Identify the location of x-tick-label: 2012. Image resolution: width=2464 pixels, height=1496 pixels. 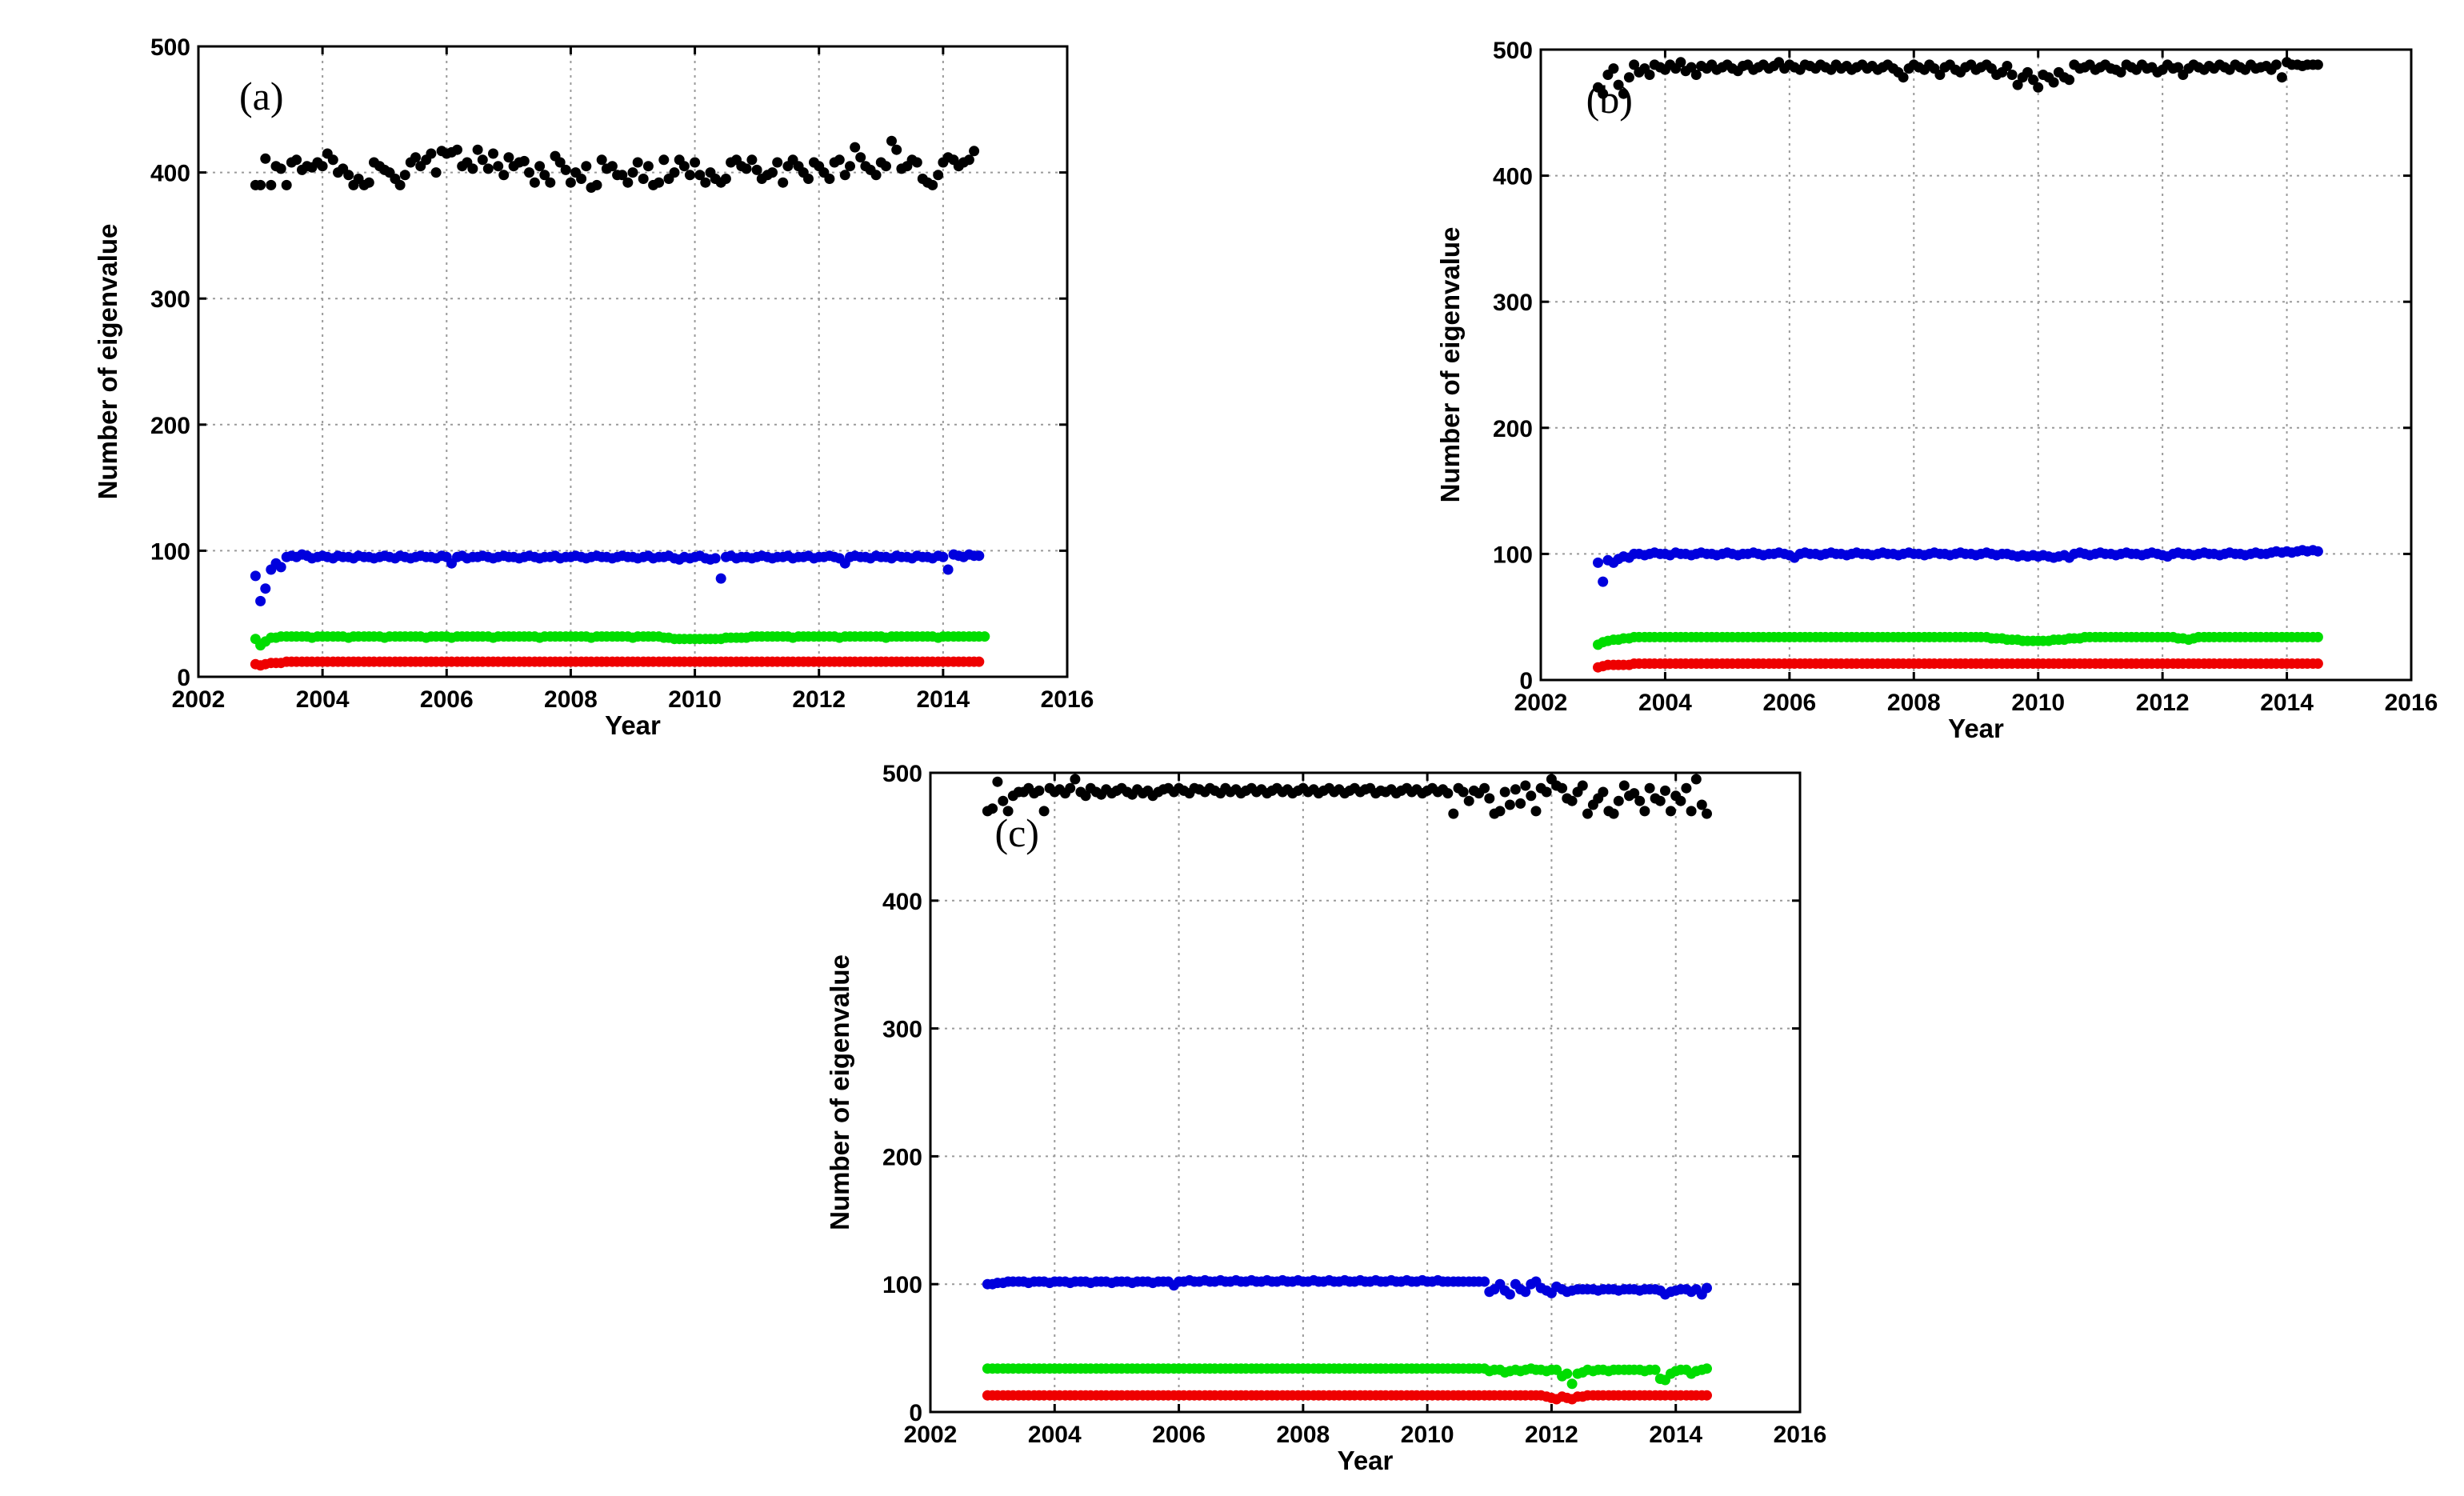
(2163, 703).